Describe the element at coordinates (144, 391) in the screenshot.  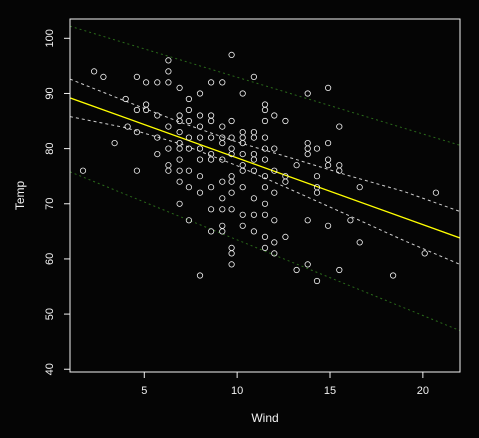
I see `x-tick-label: 5` at that location.